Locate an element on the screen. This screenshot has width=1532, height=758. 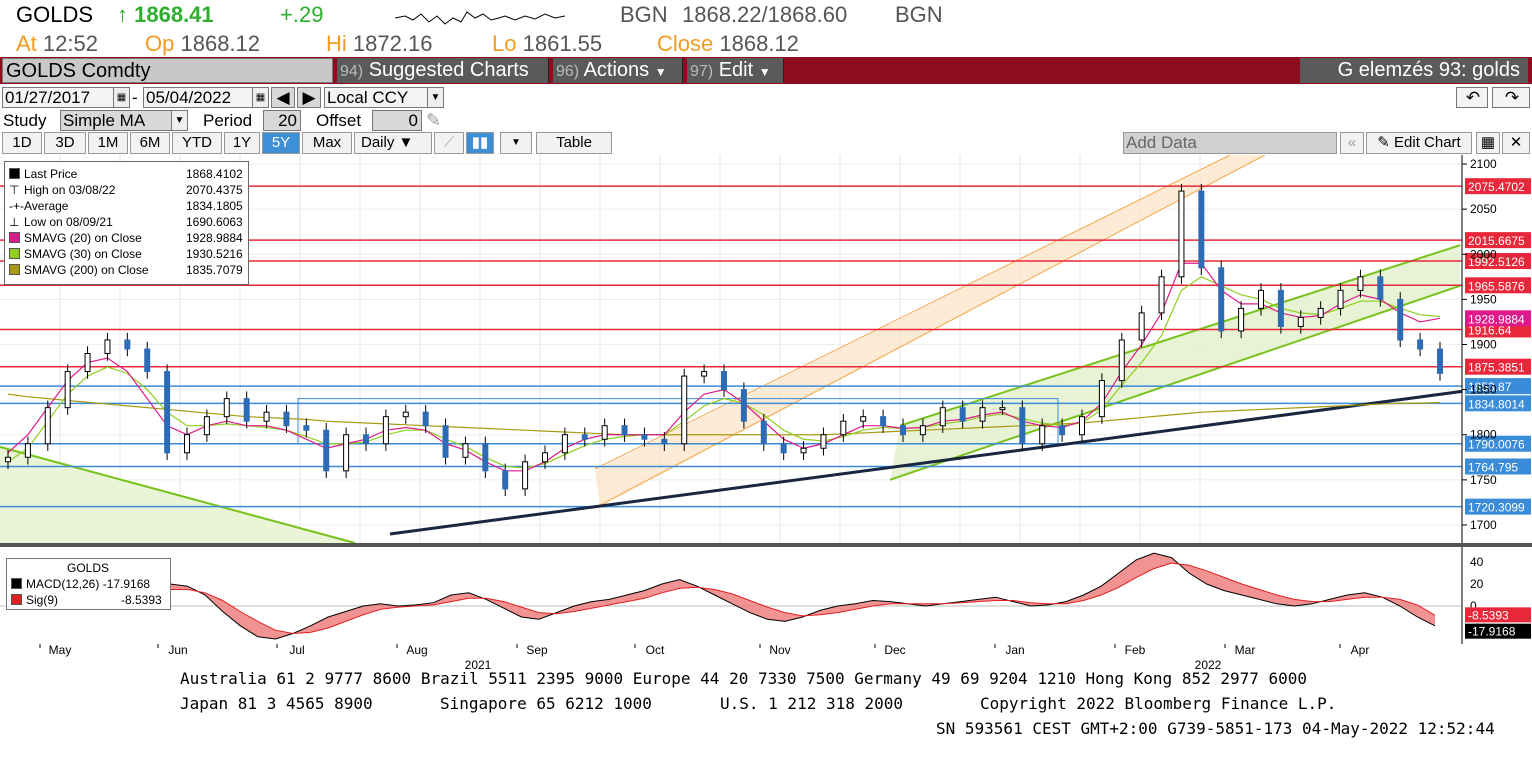
range-ytd: YTD is located at coordinates (197, 143).